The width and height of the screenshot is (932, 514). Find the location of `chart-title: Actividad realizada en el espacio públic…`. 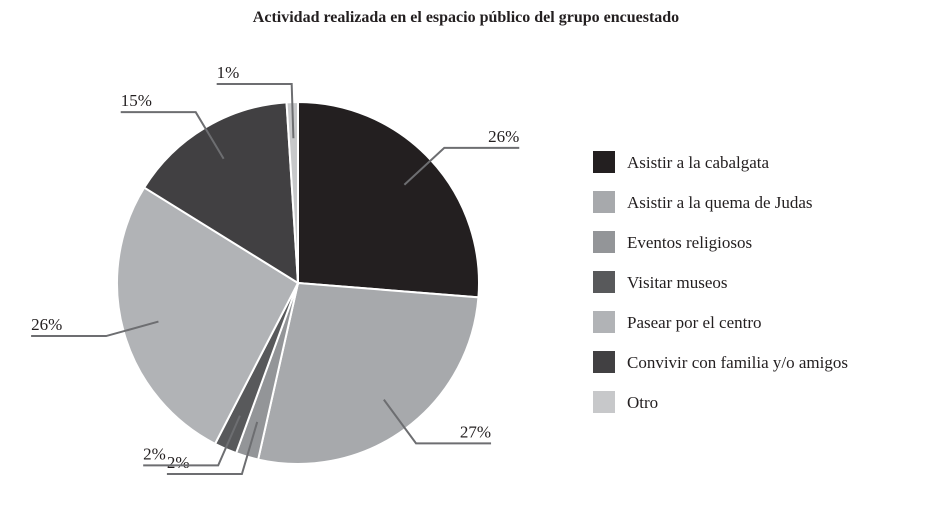

chart-title: Actividad realizada en el espacio públic… is located at coordinates (466, 17).